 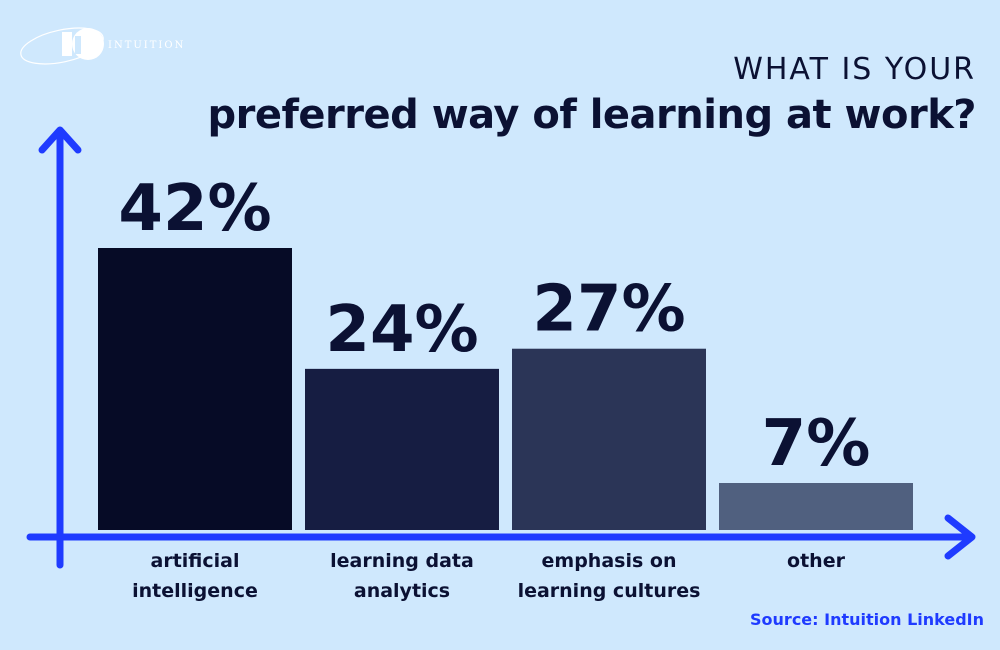 What do you see at coordinates (194, 209) in the screenshot?
I see `value-label-1: 42%` at bounding box center [194, 209].